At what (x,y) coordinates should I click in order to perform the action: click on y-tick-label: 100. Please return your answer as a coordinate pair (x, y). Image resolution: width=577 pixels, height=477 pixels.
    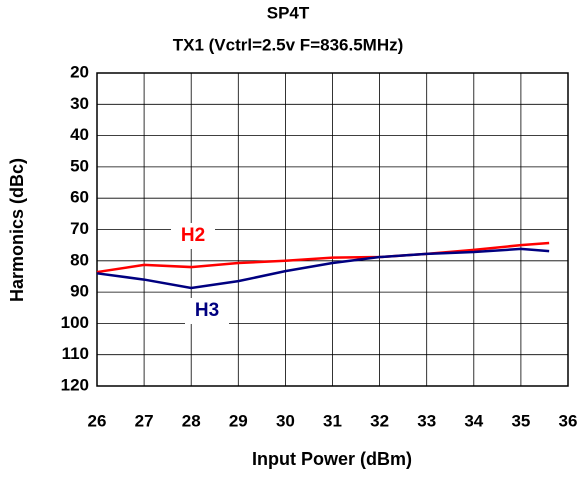
    Looking at the image, I should click on (75, 322).